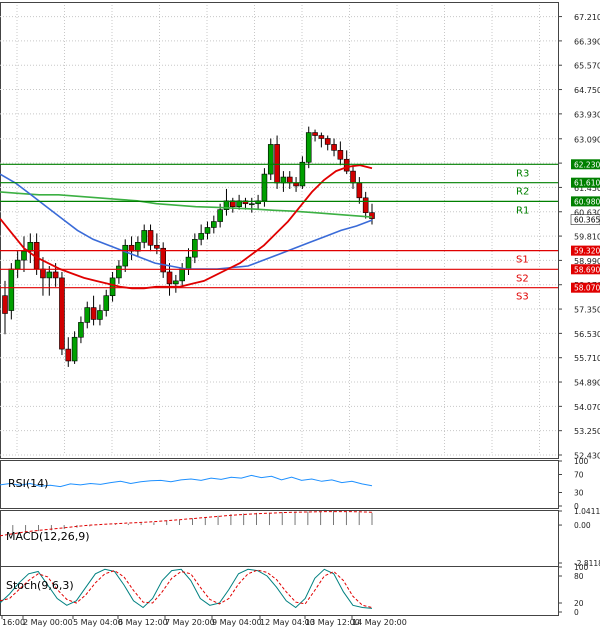  Describe the element at coordinates (522, 297) in the screenshot. I see `level-name-s3: S3` at that location.